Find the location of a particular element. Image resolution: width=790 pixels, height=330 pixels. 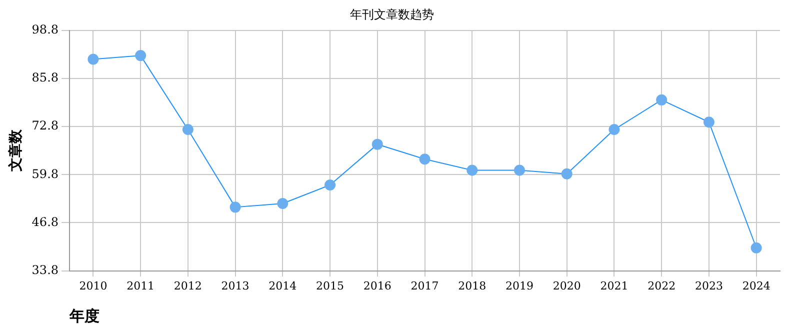

y-tick-label: 46.8 is located at coordinates (45, 221).